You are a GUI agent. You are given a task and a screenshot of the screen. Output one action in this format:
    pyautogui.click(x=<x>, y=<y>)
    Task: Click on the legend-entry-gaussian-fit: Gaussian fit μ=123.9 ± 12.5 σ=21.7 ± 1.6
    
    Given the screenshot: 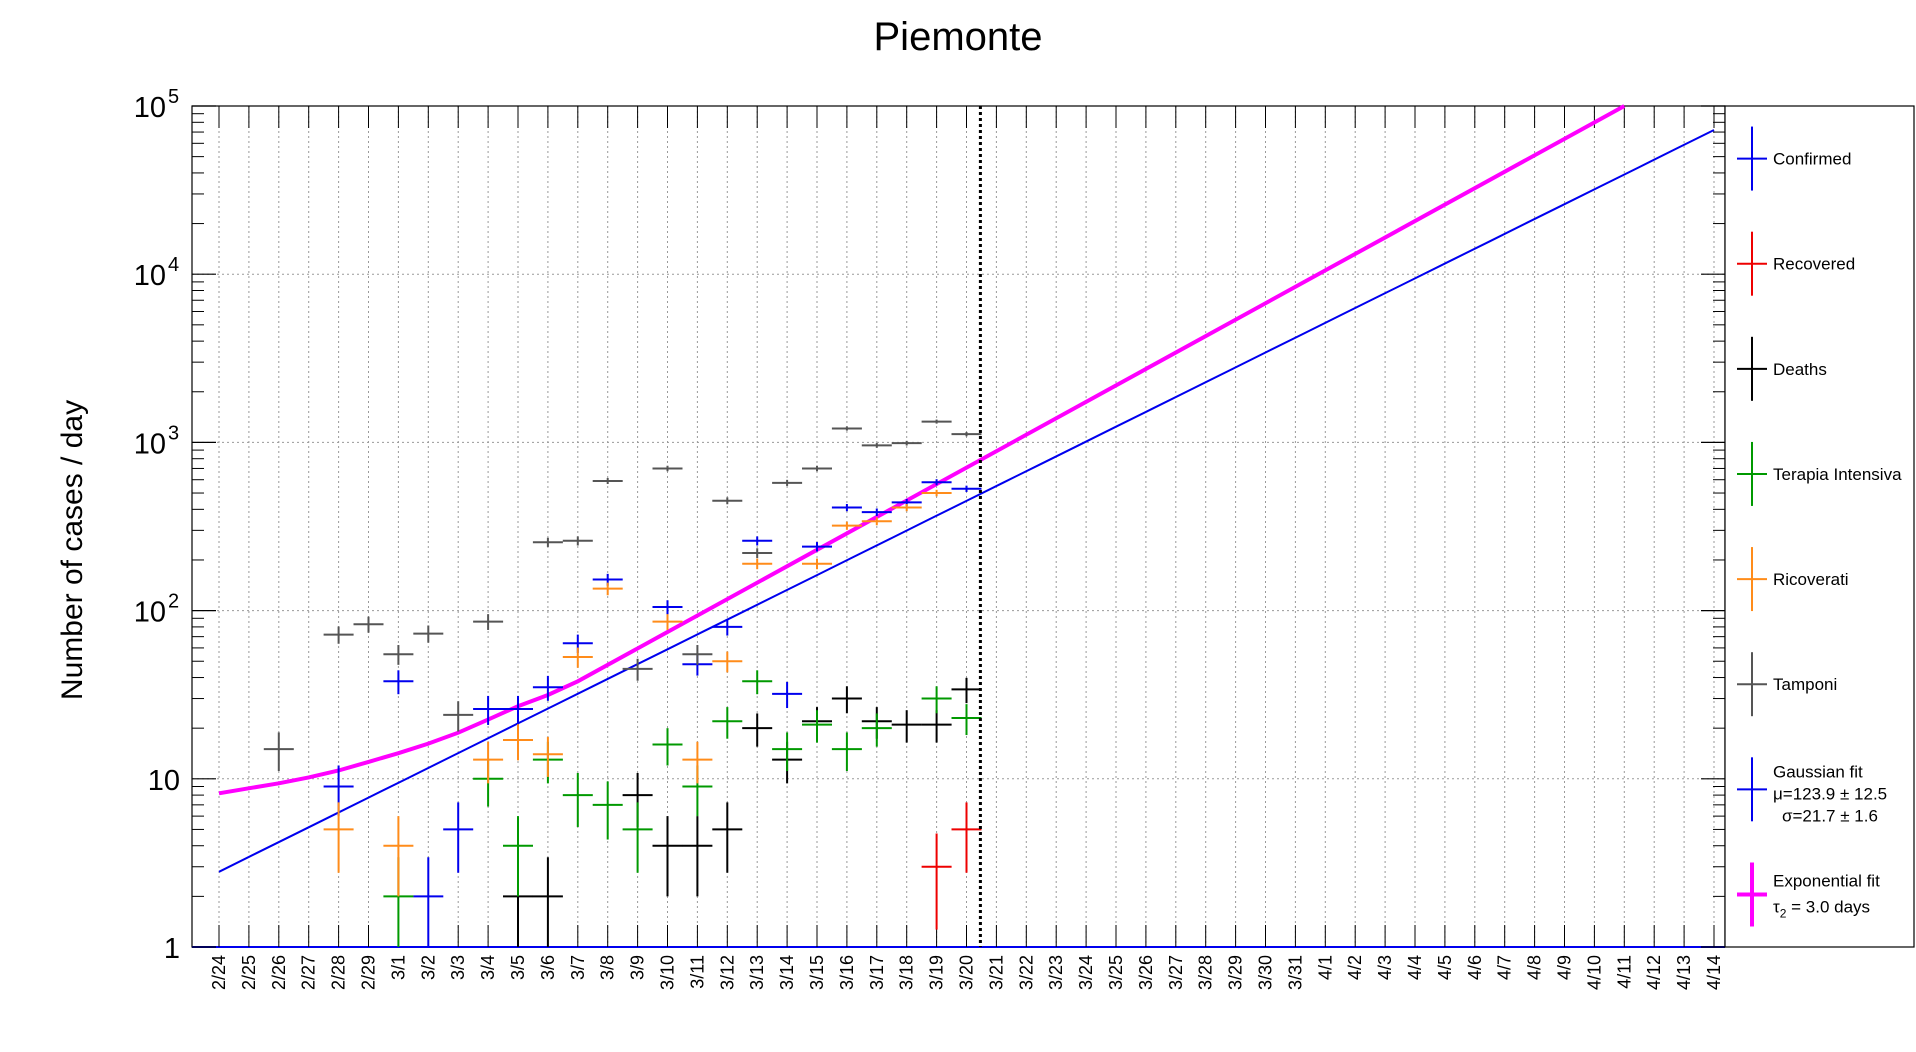 What is the action you would take?
    pyautogui.click(x=1812, y=791)
    